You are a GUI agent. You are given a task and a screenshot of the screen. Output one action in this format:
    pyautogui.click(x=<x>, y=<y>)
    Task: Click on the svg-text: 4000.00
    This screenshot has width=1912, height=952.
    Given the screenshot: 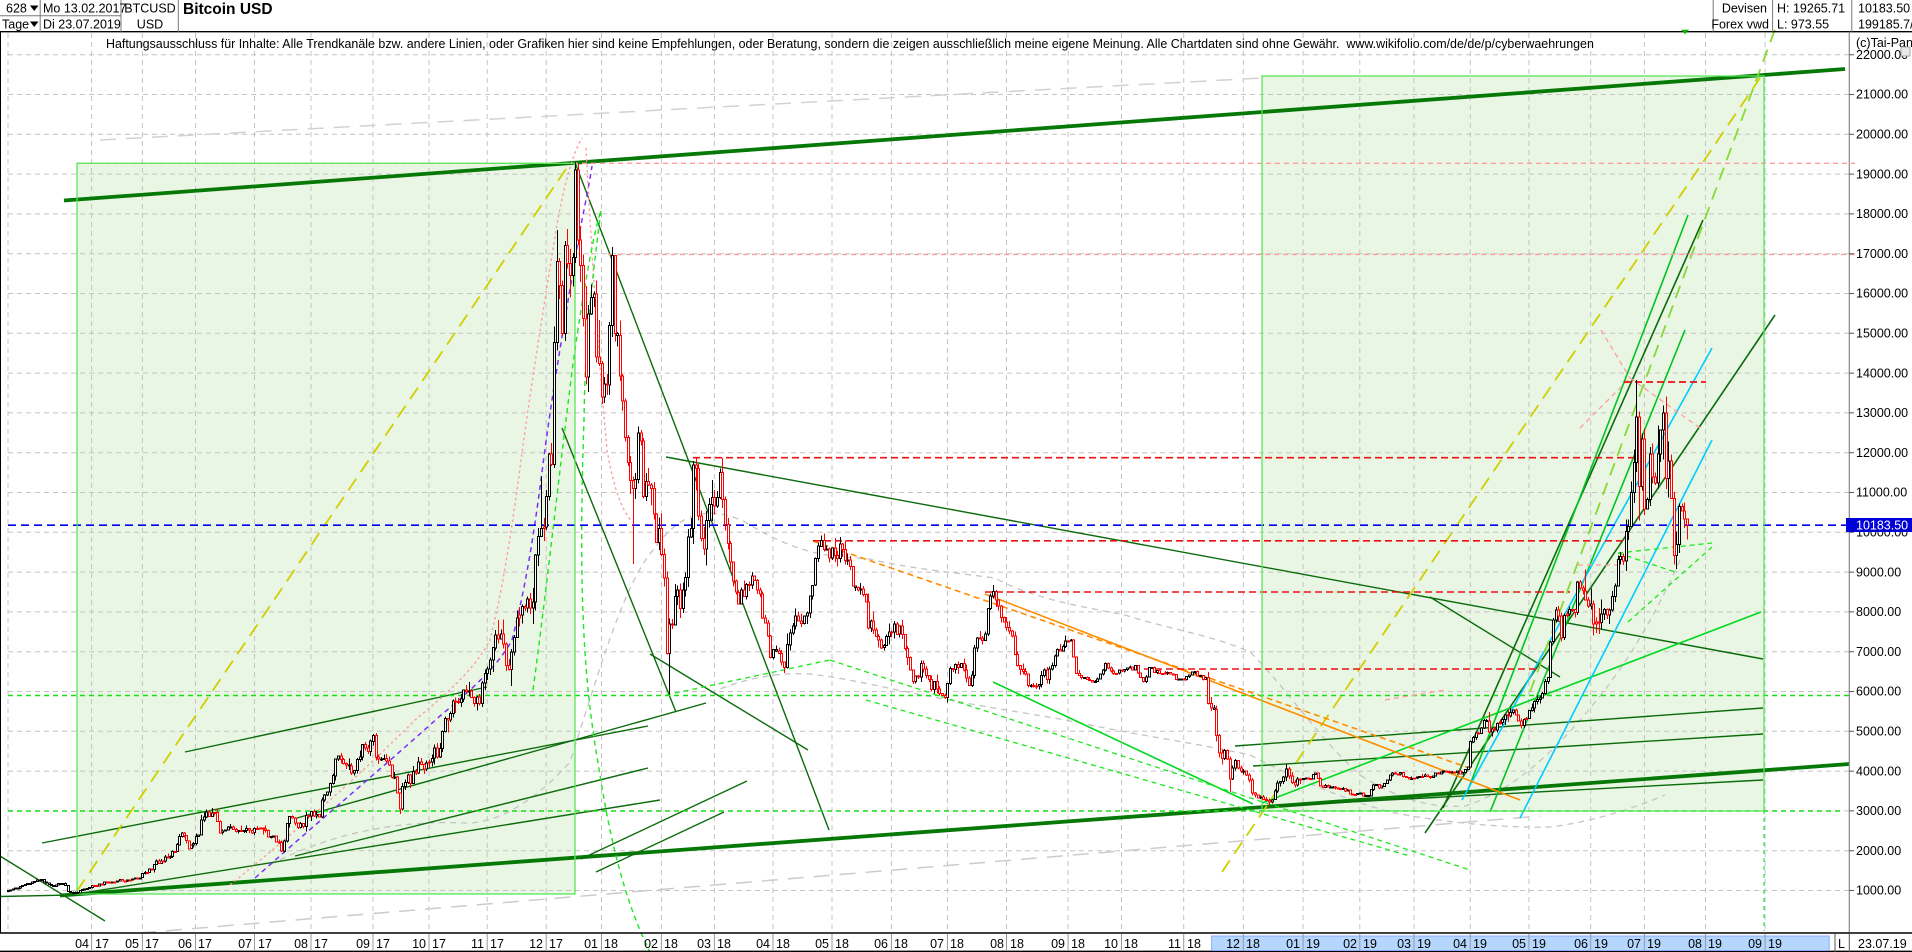 What is the action you would take?
    pyautogui.click(x=1878, y=771)
    